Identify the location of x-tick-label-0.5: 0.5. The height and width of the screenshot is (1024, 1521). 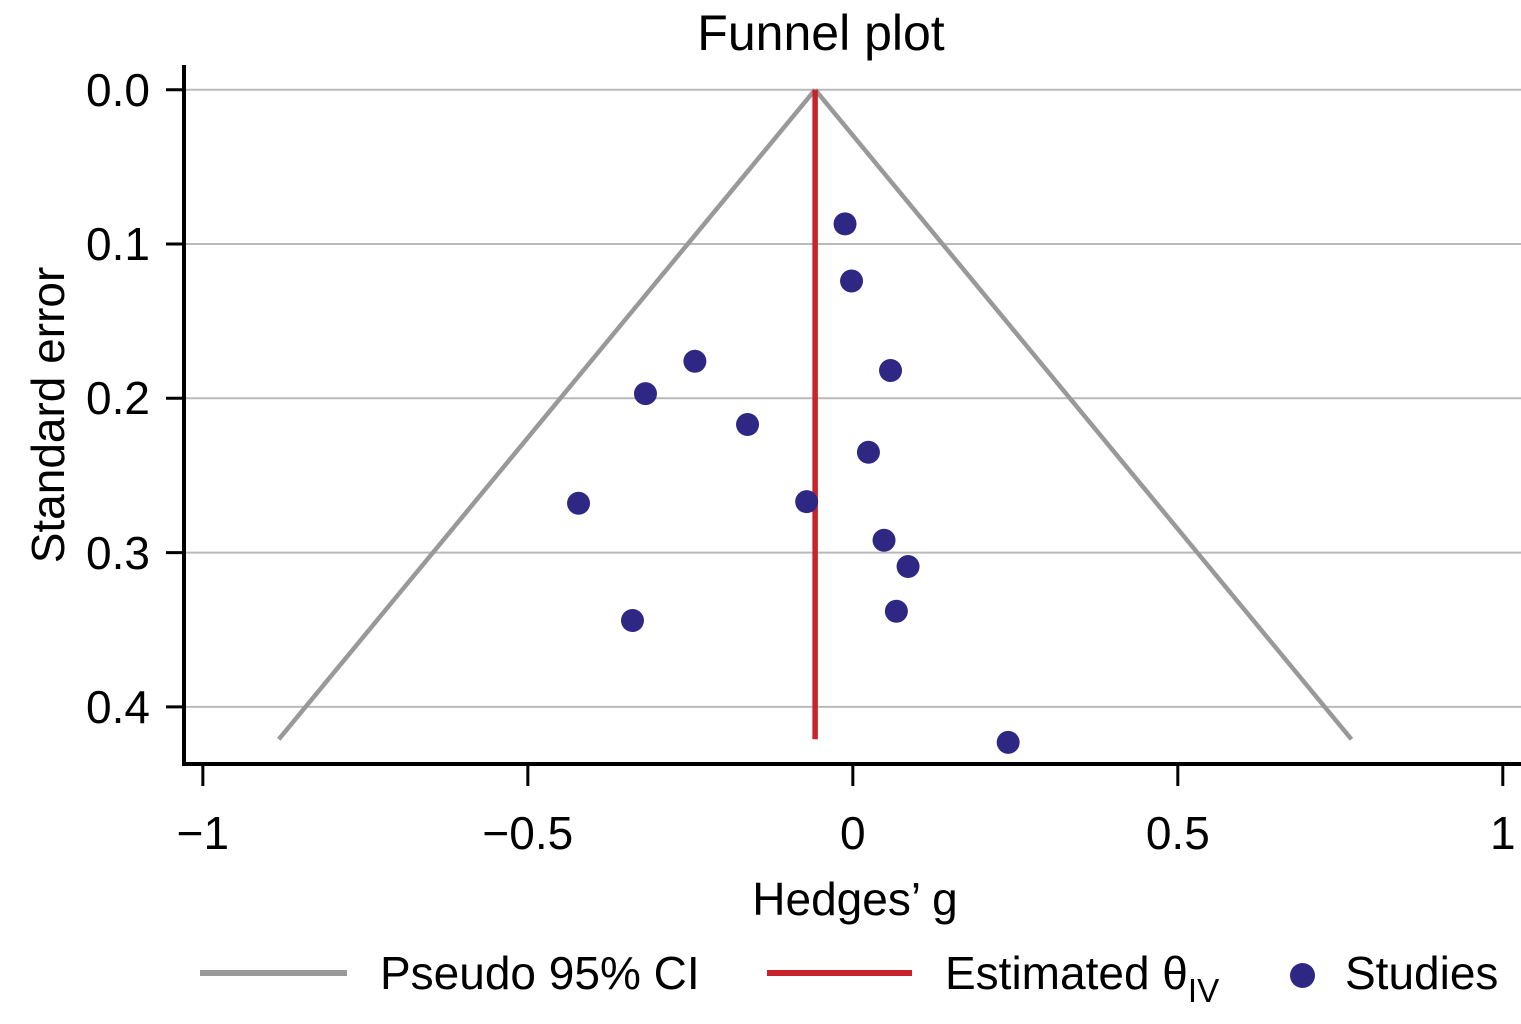
(1177, 833).